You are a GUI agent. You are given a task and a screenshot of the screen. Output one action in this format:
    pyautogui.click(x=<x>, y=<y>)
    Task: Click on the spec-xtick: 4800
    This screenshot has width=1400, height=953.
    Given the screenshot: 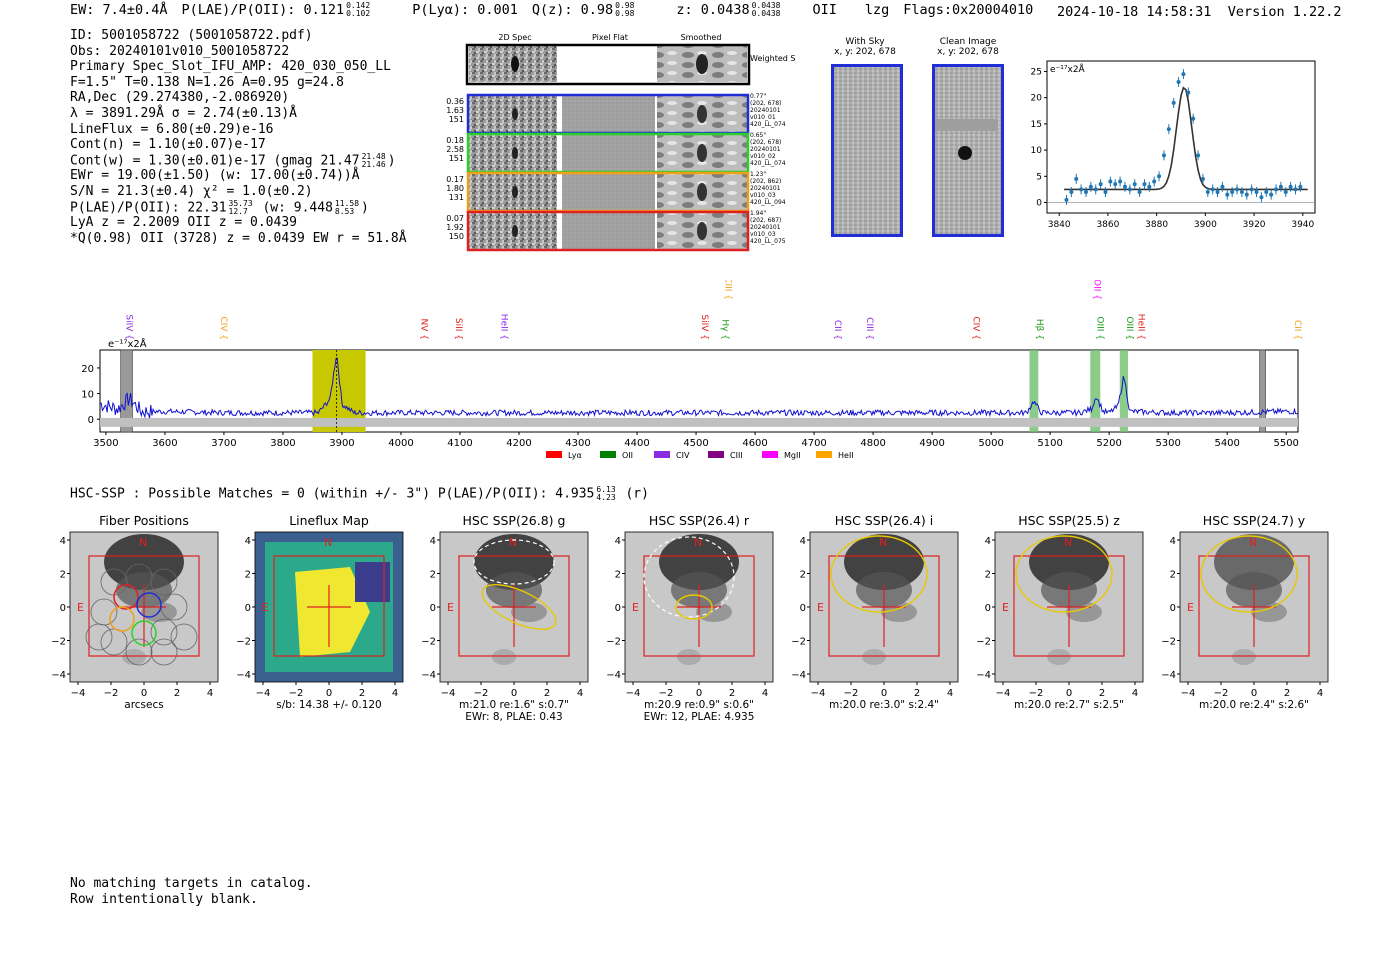 What is the action you would take?
    pyautogui.click(x=872, y=443)
    